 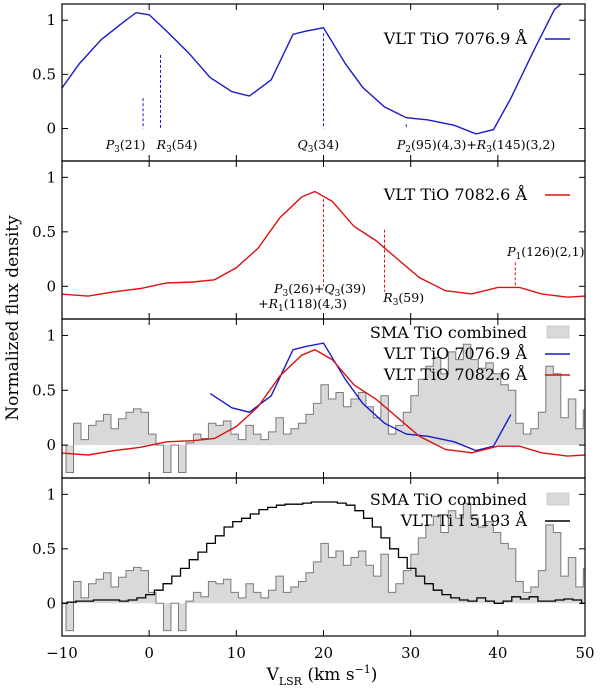 What do you see at coordinates (444, 144) in the screenshot?
I see `transition-label-part: (95)(4,3)+` at bounding box center [444, 144].